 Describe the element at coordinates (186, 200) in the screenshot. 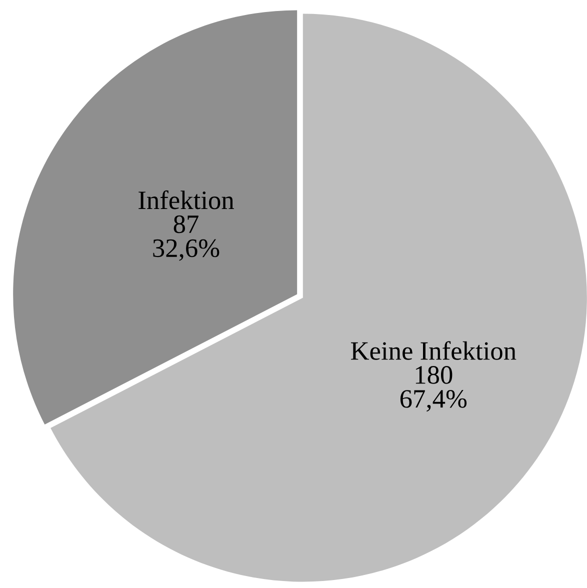

I see `slice-label: Infektion` at that location.